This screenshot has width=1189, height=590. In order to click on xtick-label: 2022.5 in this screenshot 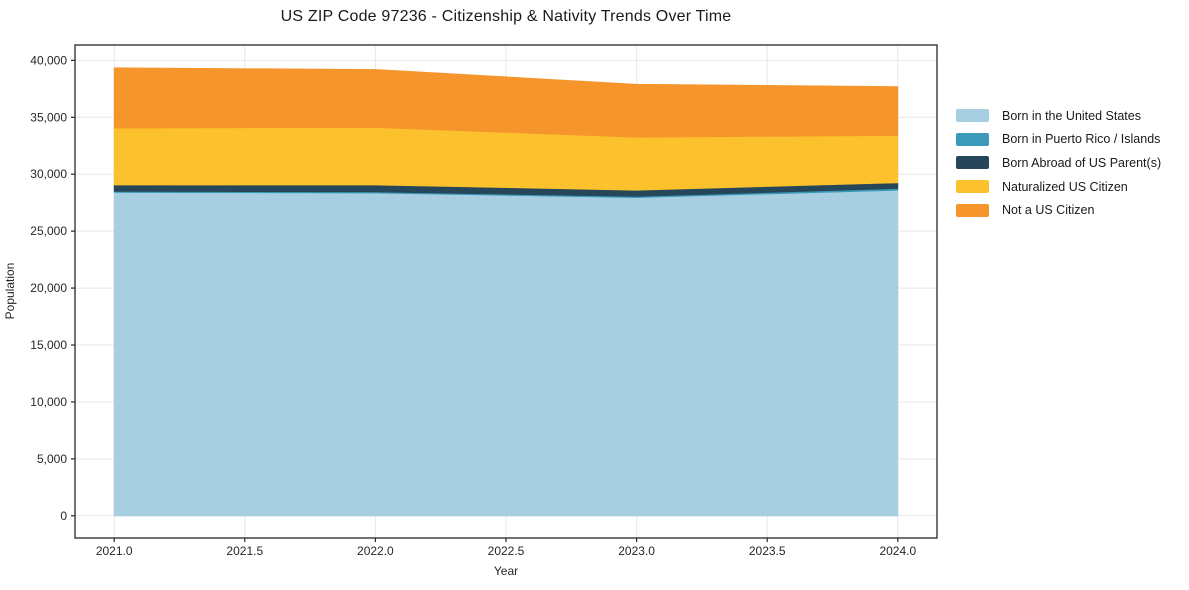, I will do `click(506, 551)`.